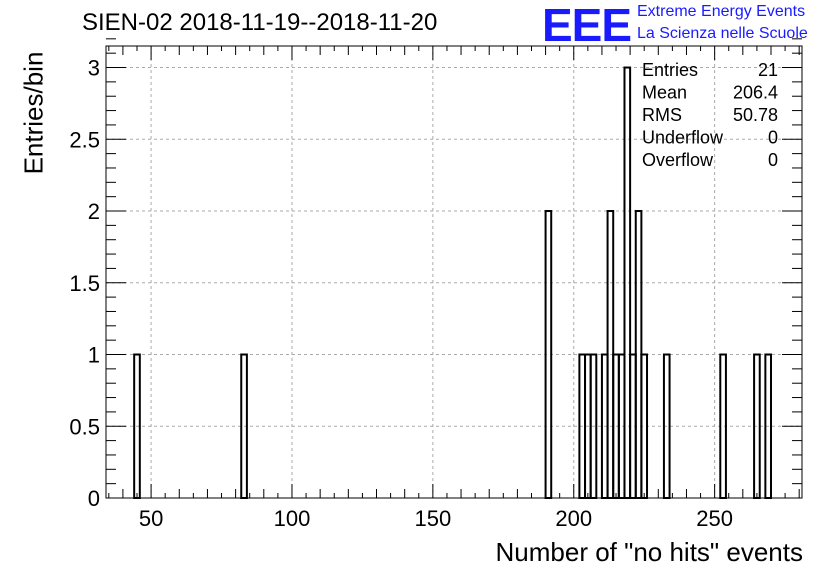  What do you see at coordinates (94, 211) in the screenshot?
I see `y-tick-label: 2` at bounding box center [94, 211].